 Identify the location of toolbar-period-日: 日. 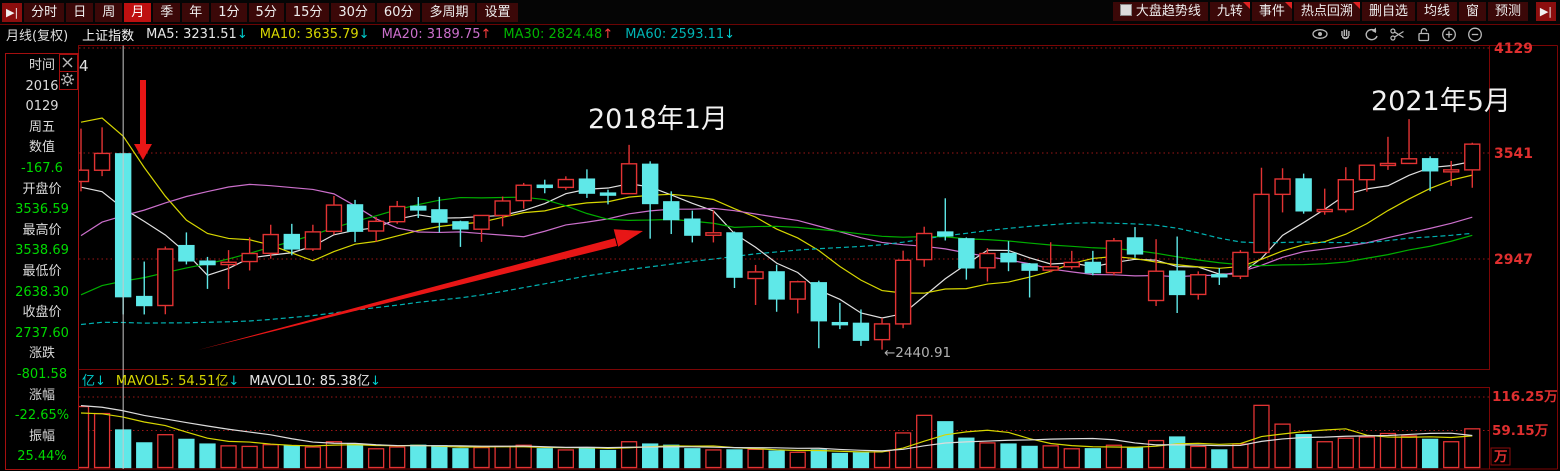
(80, 12).